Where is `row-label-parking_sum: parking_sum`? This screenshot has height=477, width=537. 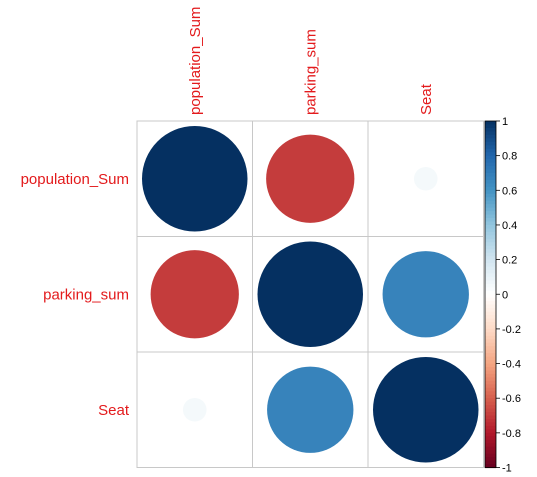
row-label-parking_sum: parking_sum is located at coordinates (86, 294).